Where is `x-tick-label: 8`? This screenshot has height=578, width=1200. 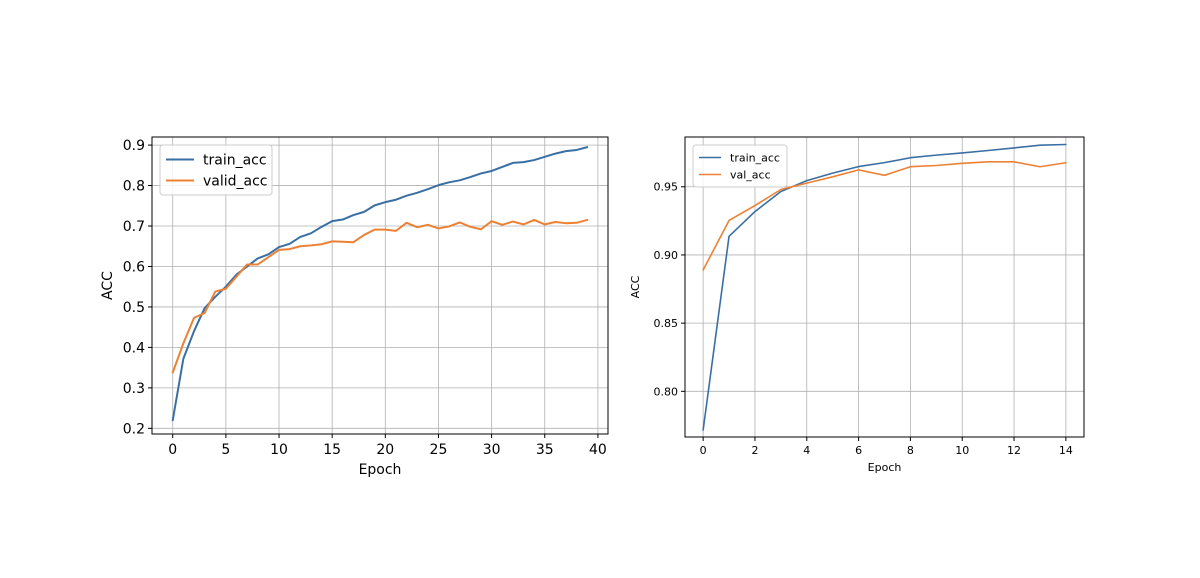 x-tick-label: 8 is located at coordinates (910, 450).